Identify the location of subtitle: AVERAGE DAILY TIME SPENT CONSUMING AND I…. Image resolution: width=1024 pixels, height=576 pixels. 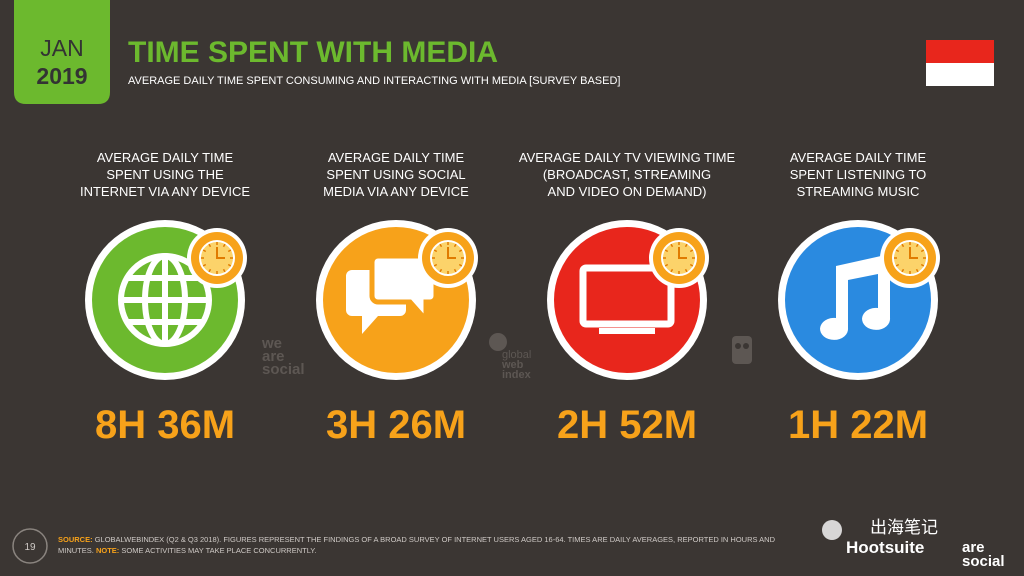
(374, 81).